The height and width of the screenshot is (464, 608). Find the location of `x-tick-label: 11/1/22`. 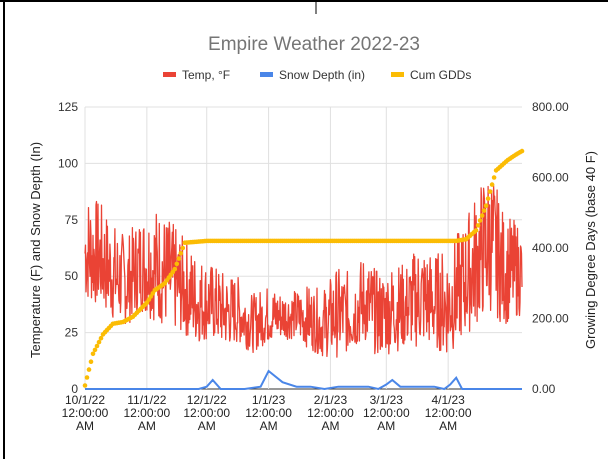

x-tick-label: 11/1/22 is located at coordinates (146, 400).